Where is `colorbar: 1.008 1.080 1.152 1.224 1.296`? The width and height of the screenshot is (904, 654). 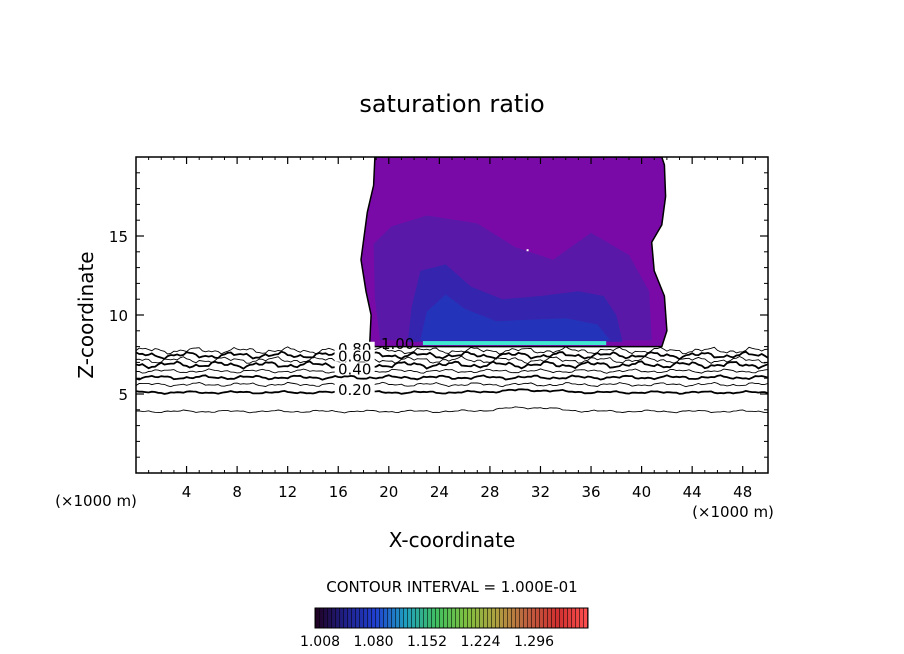
colorbar: 1.008 1.080 1.152 1.224 1.296 is located at coordinates (444, 628).